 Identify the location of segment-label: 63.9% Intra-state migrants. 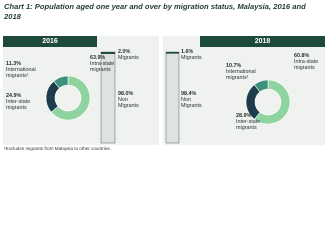
(105, 64).